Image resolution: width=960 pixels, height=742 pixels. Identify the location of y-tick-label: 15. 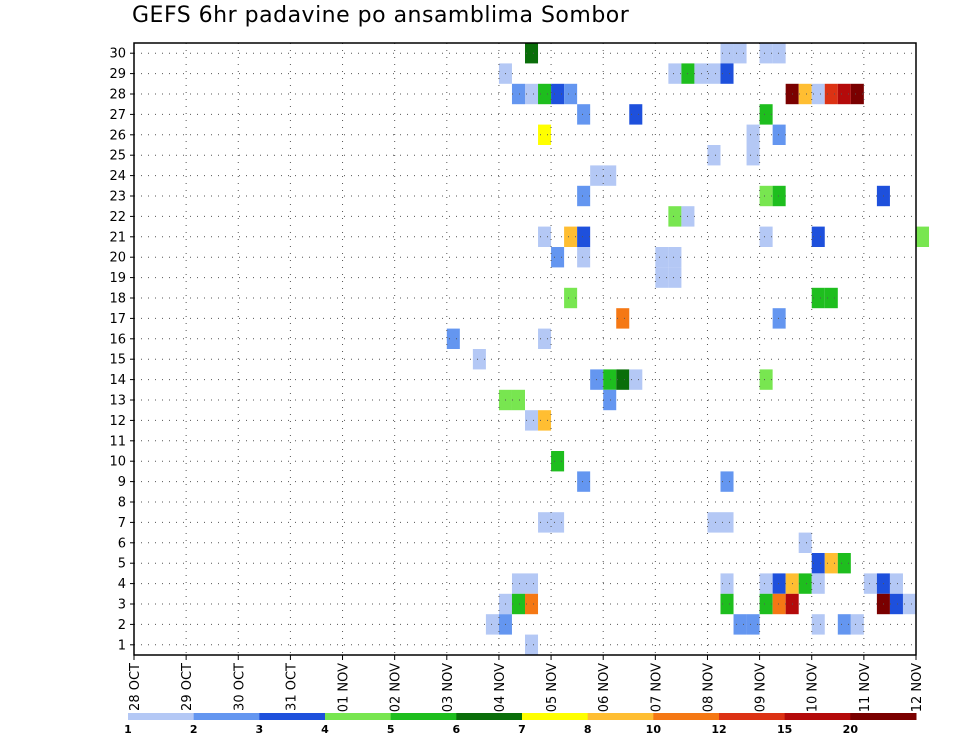
(117, 360).